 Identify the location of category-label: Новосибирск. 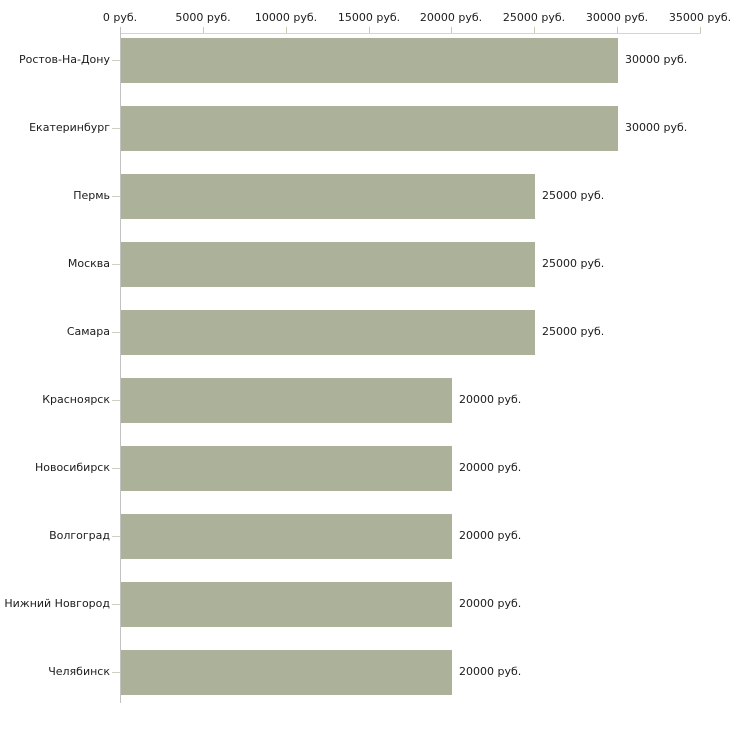
(72, 467).